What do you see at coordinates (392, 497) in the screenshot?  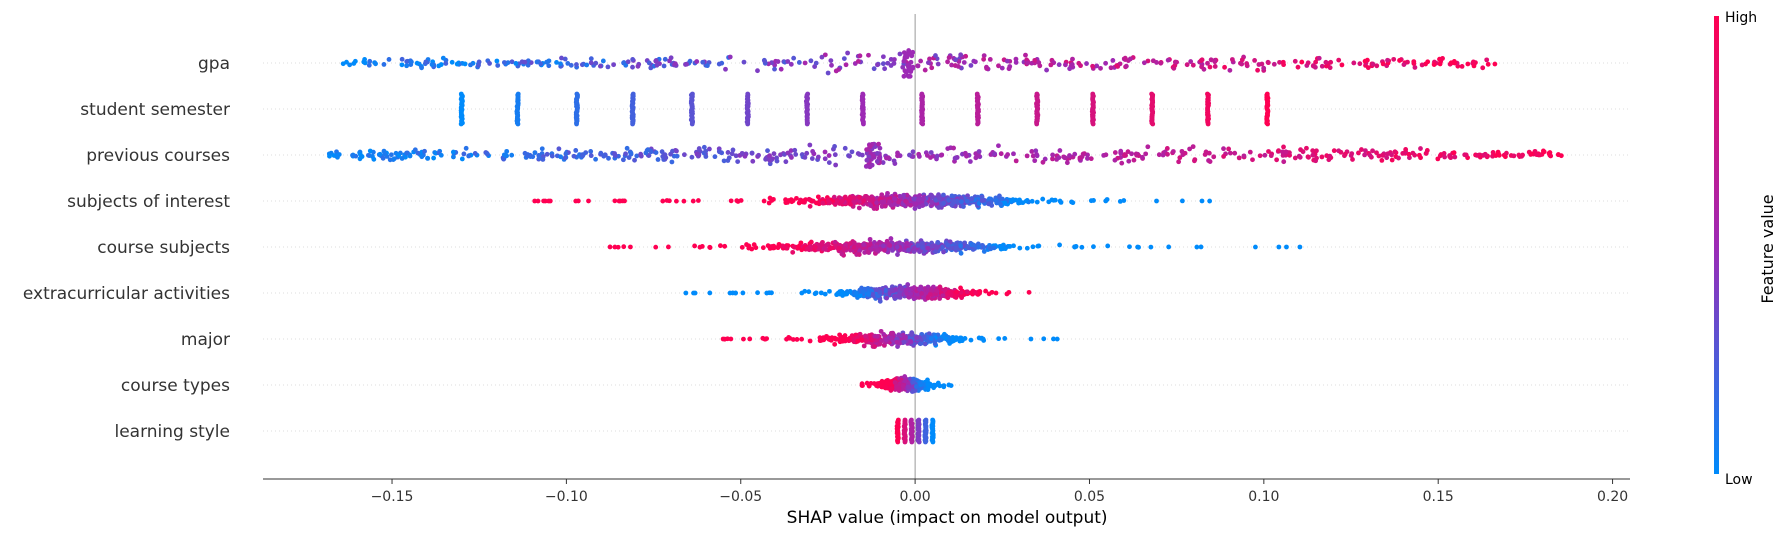 I see `x-tick-label: −0.15` at bounding box center [392, 497].